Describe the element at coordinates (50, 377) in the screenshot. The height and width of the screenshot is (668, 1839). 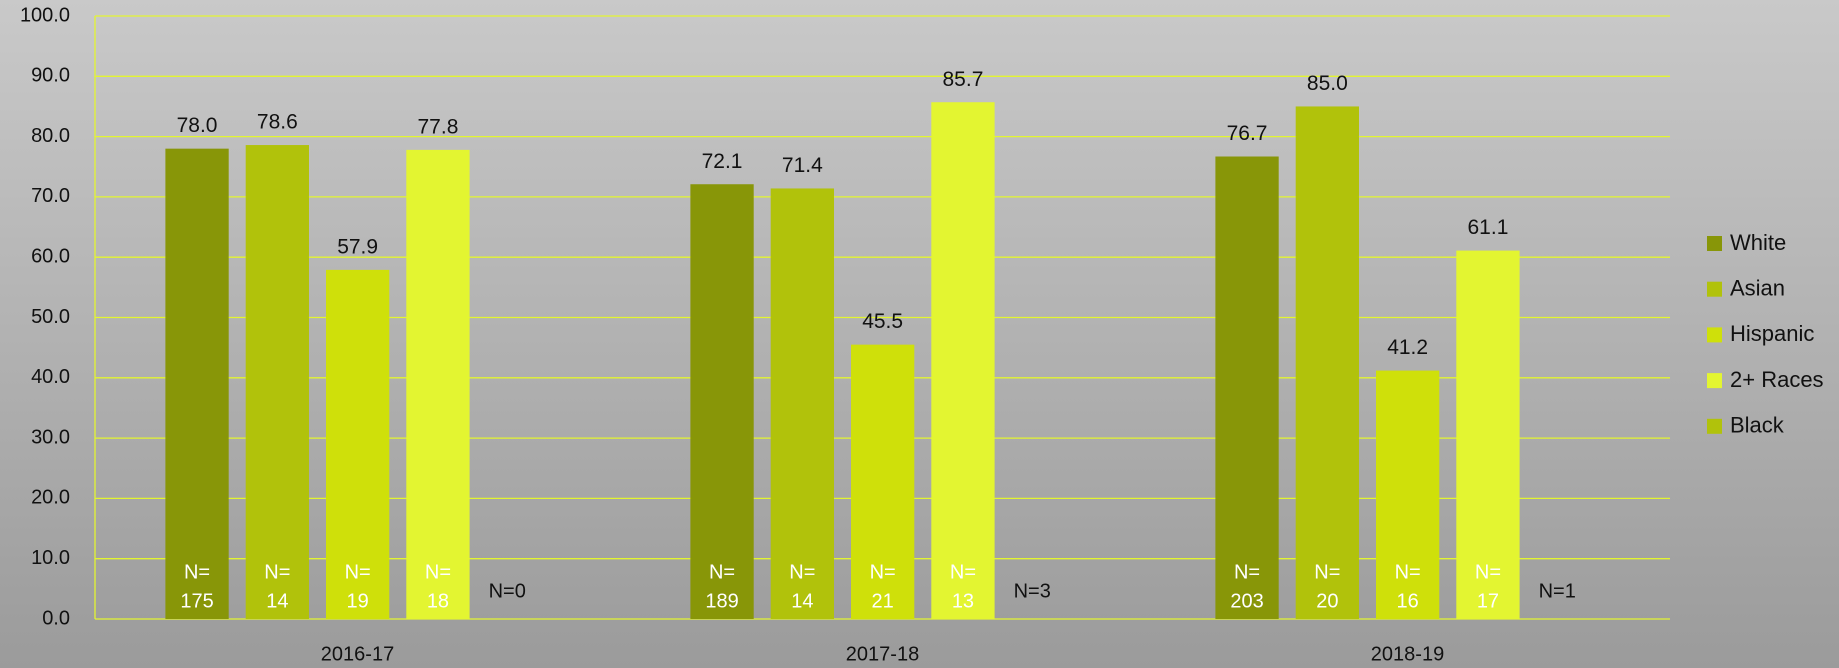
I see `y-tick-label: 40.0` at that location.